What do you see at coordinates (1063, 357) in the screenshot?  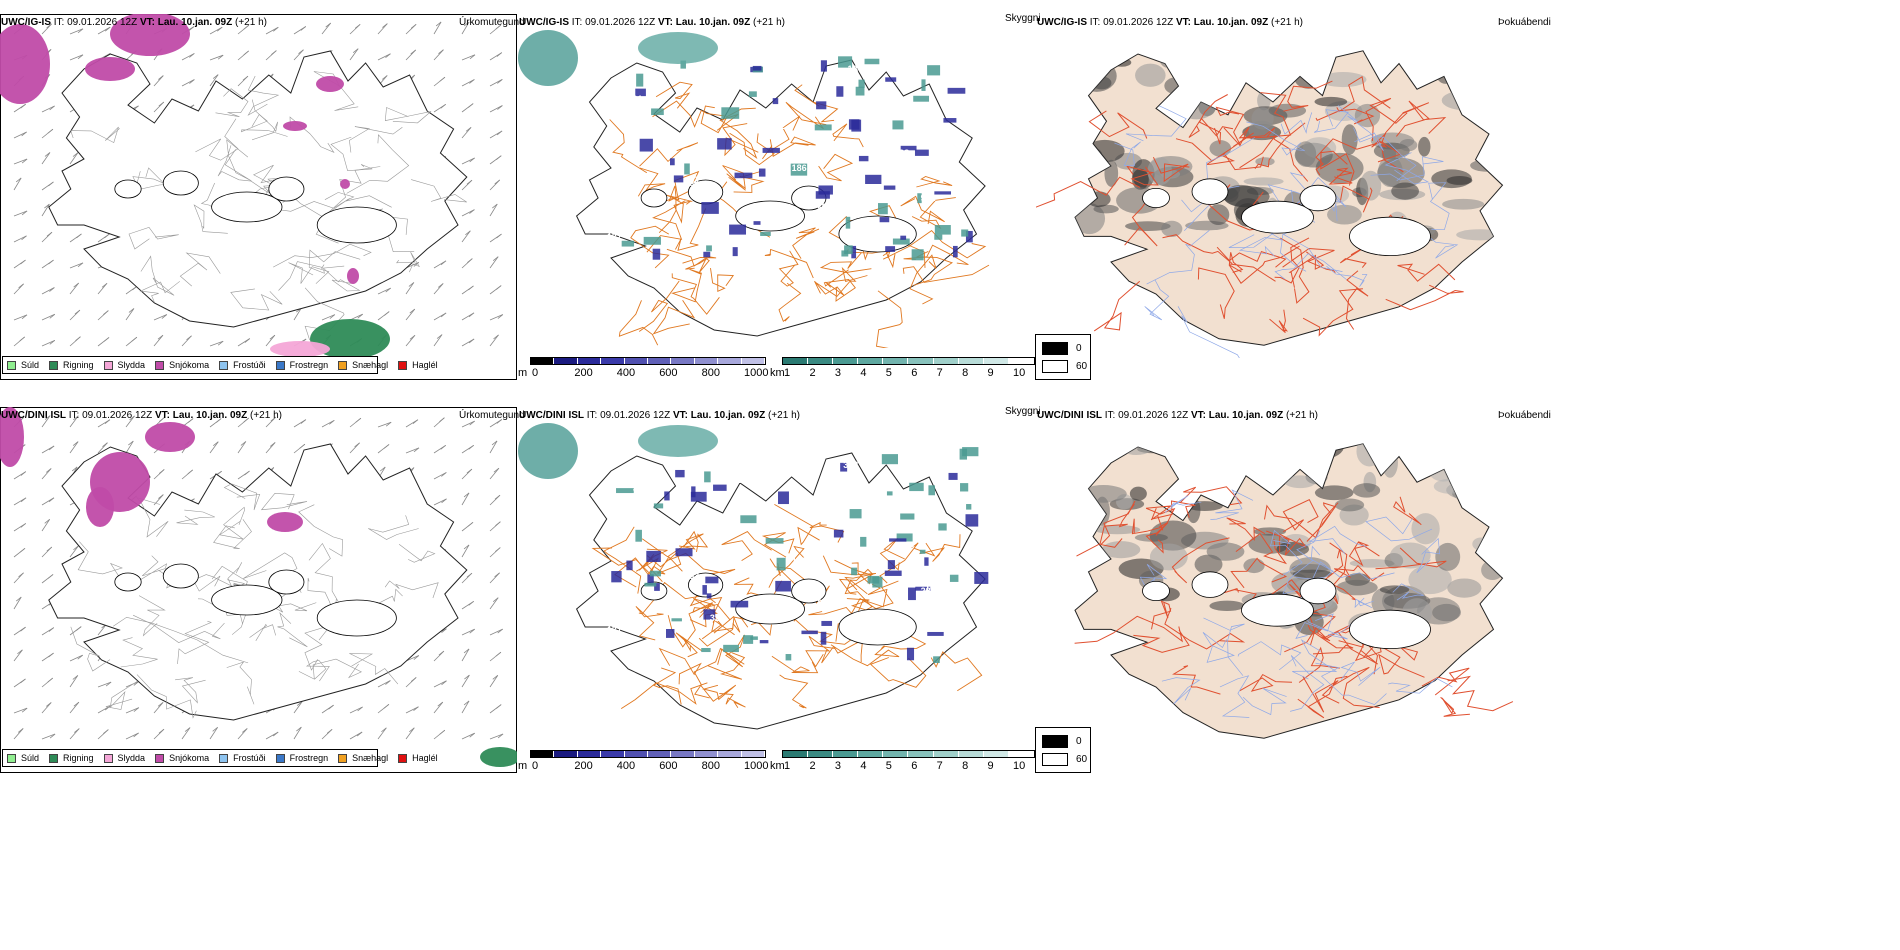 I see `fog-legend-row1: 0 60` at bounding box center [1063, 357].